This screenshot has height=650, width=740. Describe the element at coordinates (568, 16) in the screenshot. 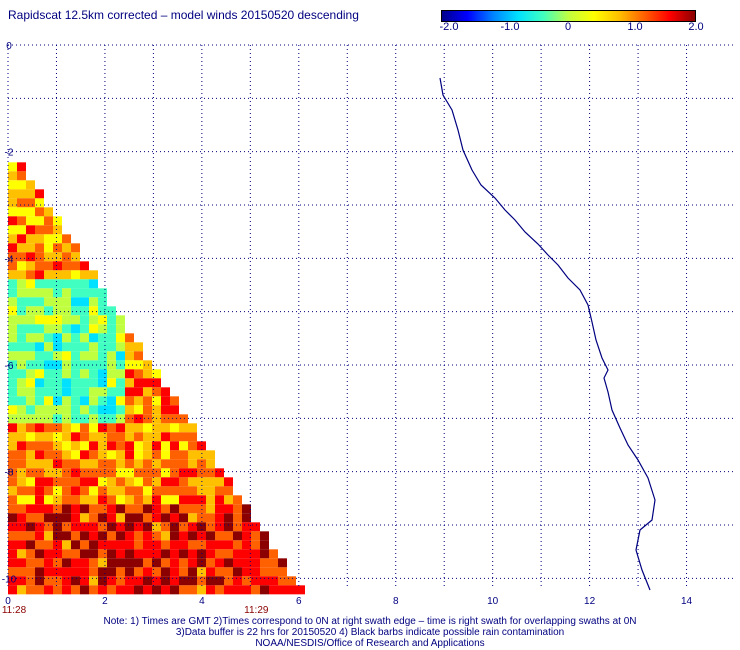

I see `colorbar` at that location.